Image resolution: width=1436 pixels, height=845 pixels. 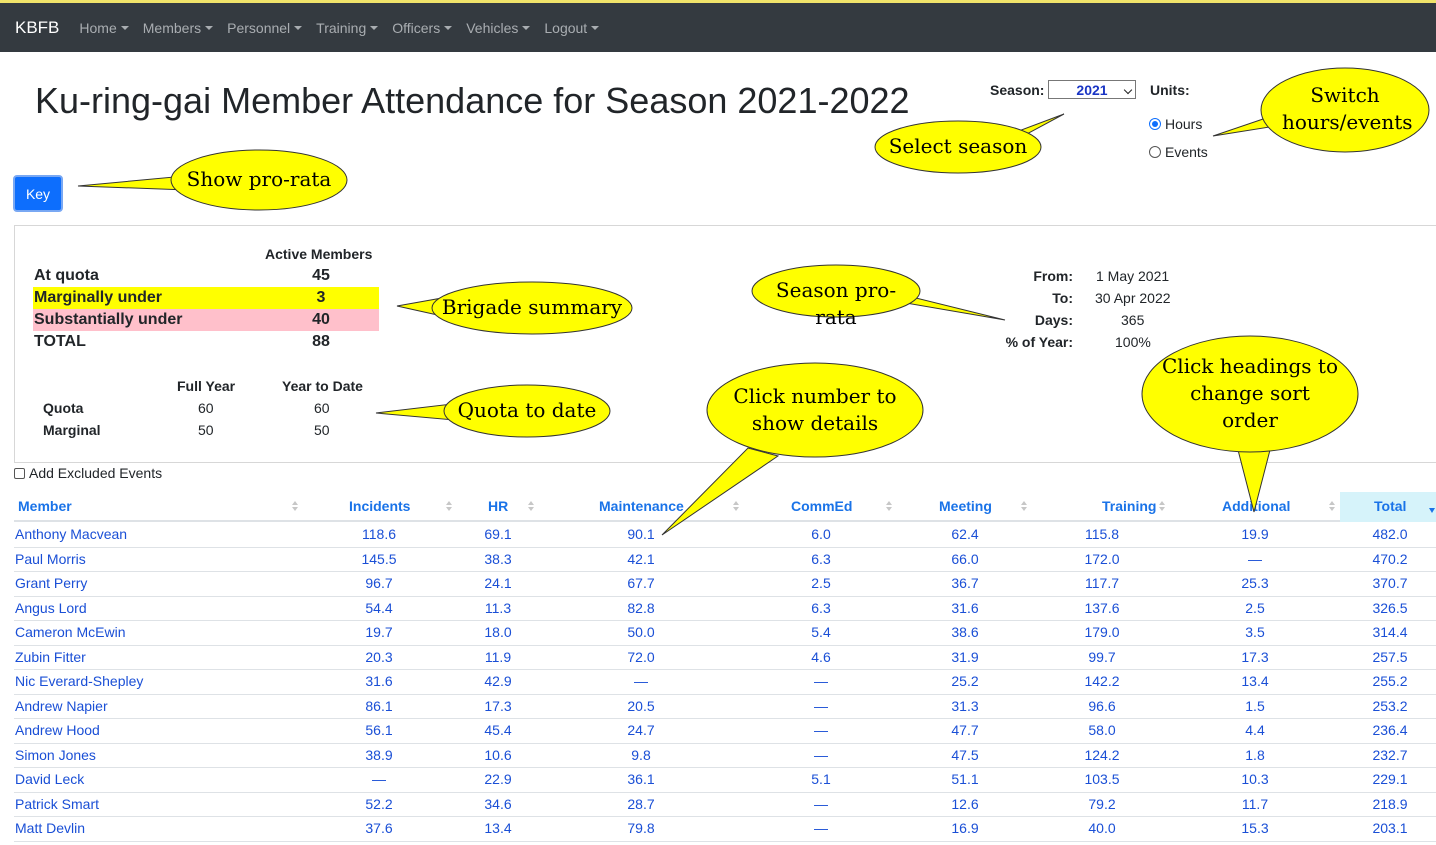 What do you see at coordinates (965, 558) in the screenshot?
I see `cell-meeting: 66.0` at bounding box center [965, 558].